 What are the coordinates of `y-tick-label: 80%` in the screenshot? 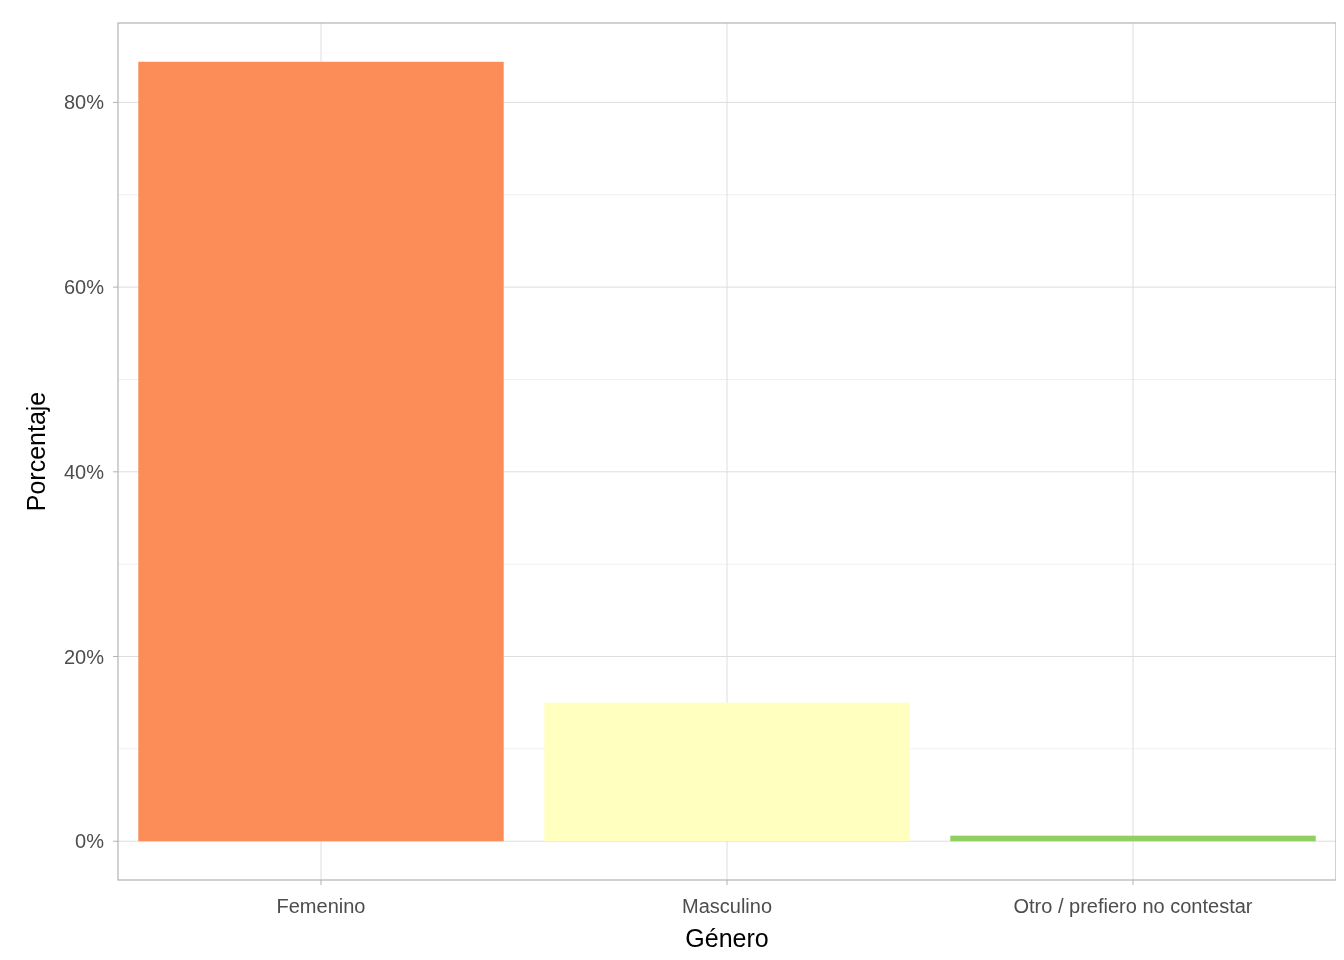 It's located at (84, 102).